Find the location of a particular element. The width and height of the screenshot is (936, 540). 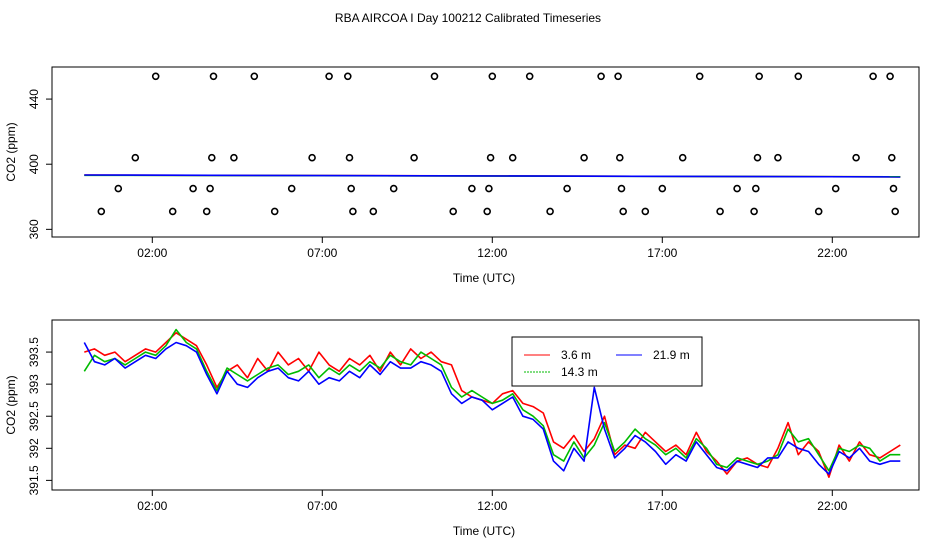

y-tick-label-392-5: 392.5 is located at coordinates (34, 416).